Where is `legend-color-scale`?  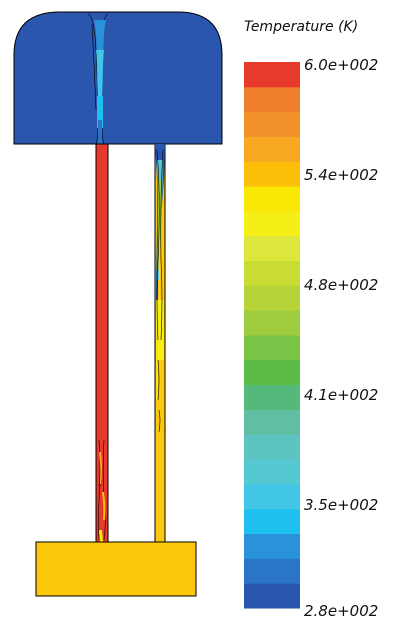
legend-color-scale is located at coordinates (272, 335).